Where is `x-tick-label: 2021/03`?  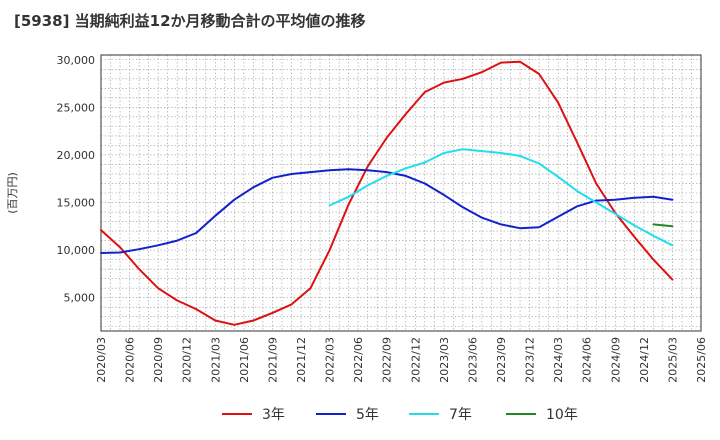 x-tick-label: 2021/03 is located at coordinates (215, 360).